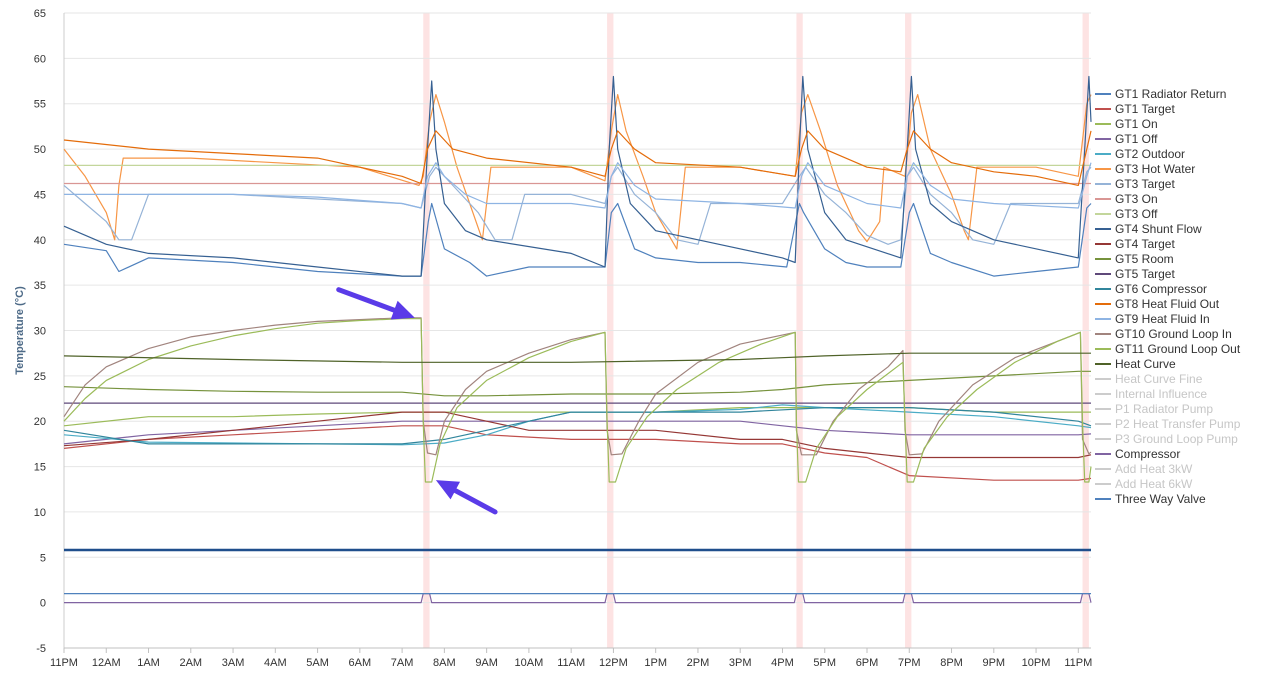 The height and width of the screenshot is (675, 1274). I want to click on x-tick-label: 5PM, so click(824, 663).